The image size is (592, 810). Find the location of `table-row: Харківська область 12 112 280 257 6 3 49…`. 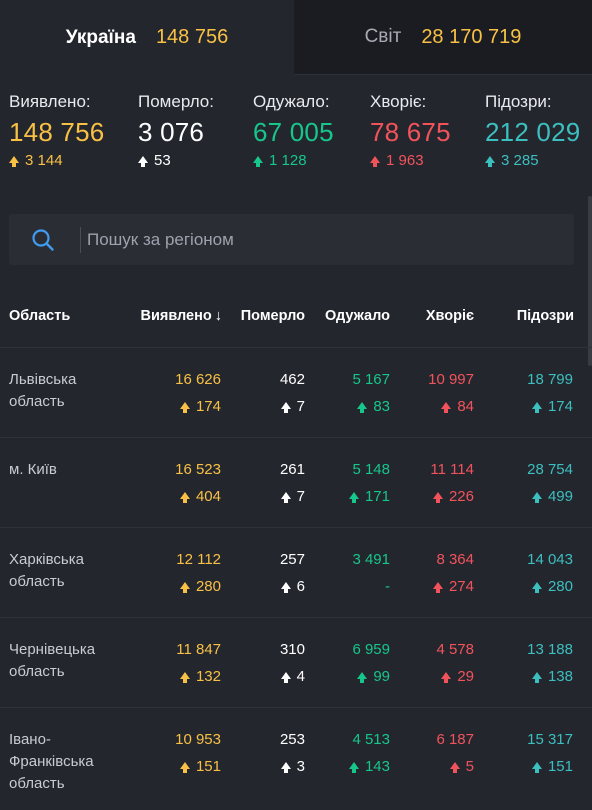

table-row: Харківська область 12 112 280 257 6 3 49… is located at coordinates (296, 572).